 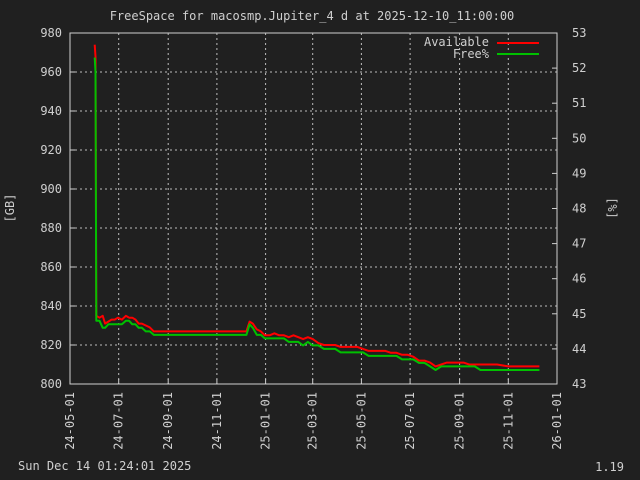 What do you see at coordinates (51, 384) in the screenshot?
I see `y-tick-label: 800` at bounding box center [51, 384].